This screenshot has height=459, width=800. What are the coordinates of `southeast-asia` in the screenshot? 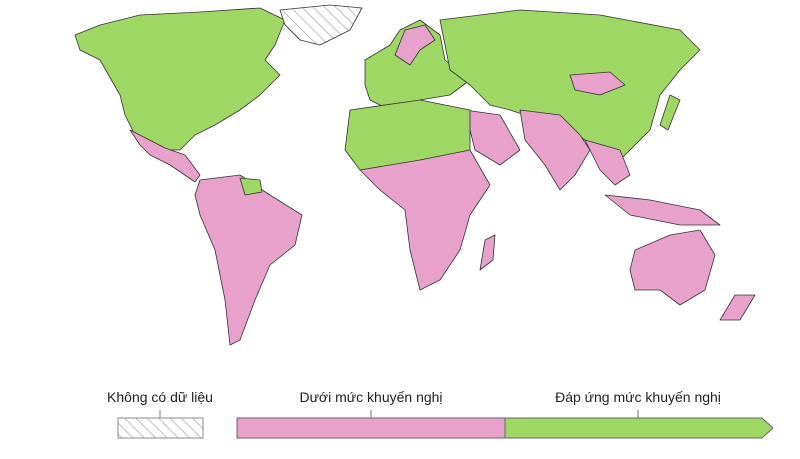 It's located at (607, 162).